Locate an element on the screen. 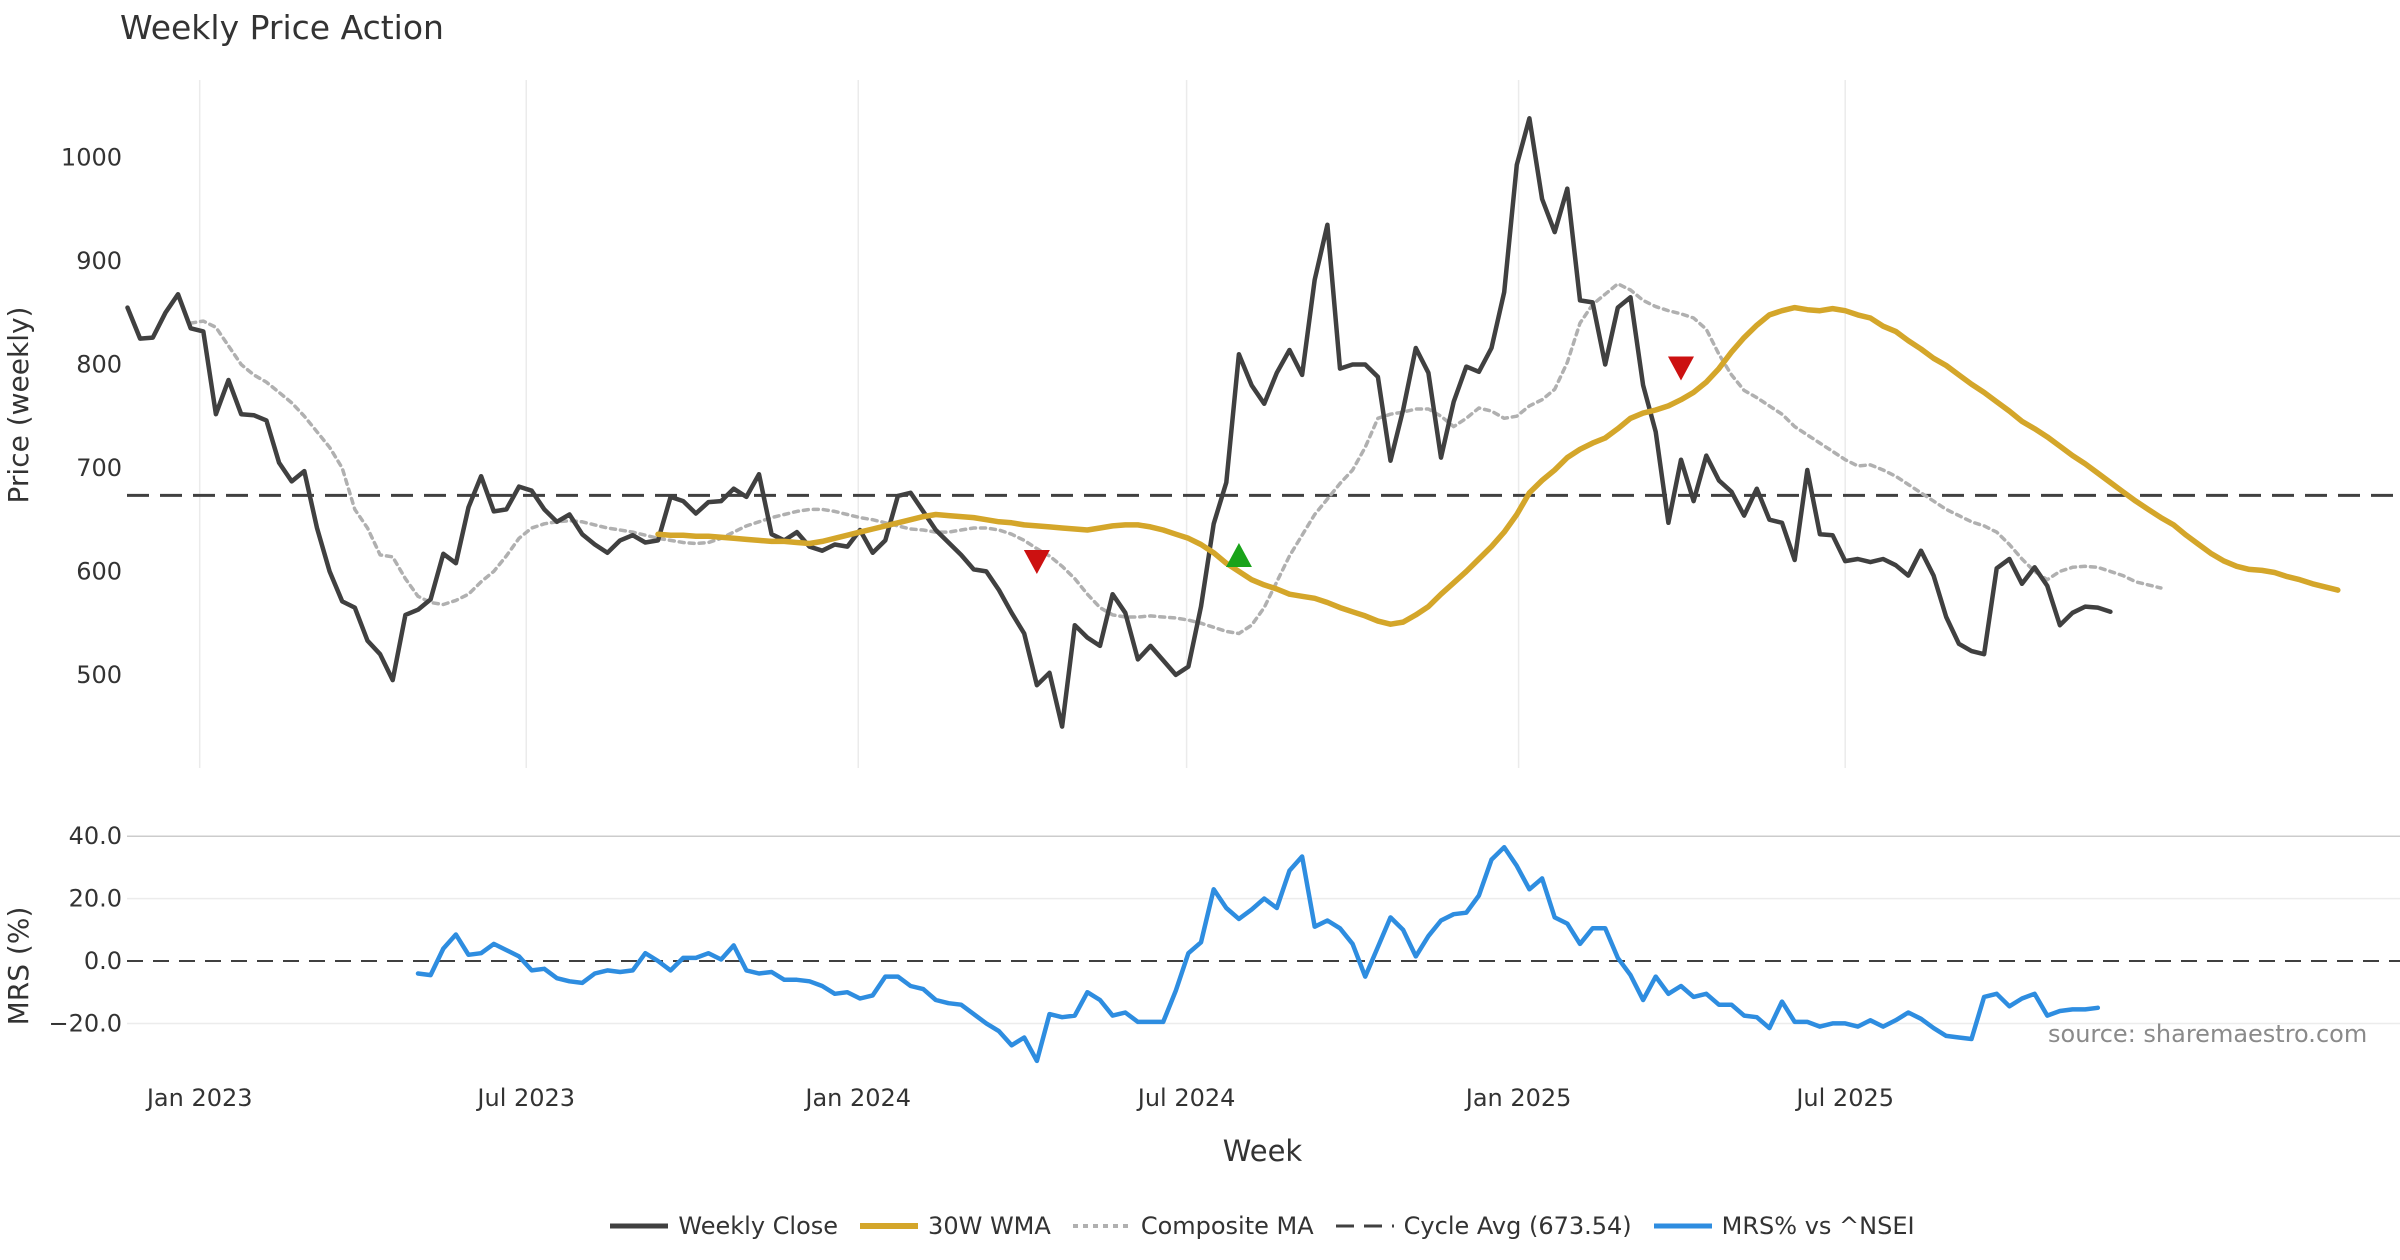  source-watermark: source: sharemaestro.com is located at coordinates (2208, 1034).